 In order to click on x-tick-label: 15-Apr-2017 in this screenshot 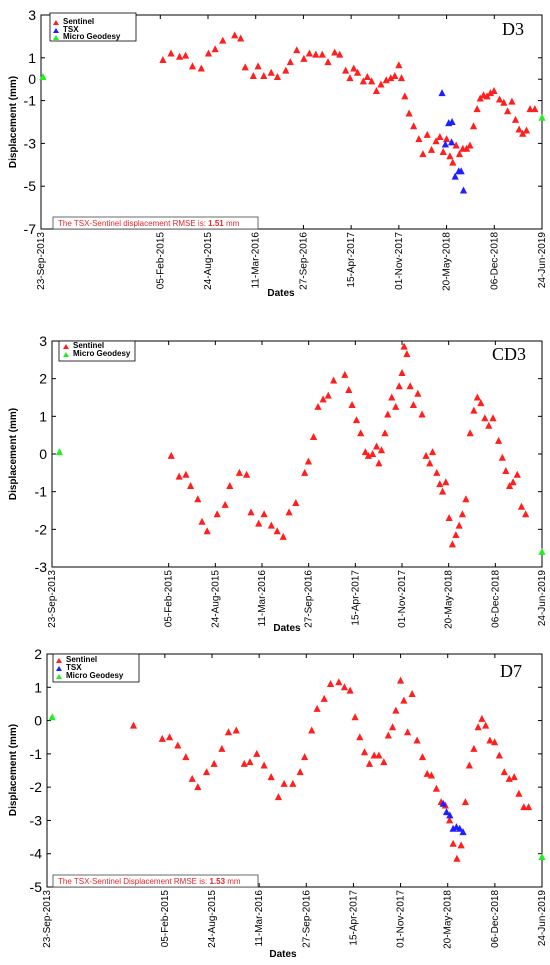, I will do `click(355, 598)`.